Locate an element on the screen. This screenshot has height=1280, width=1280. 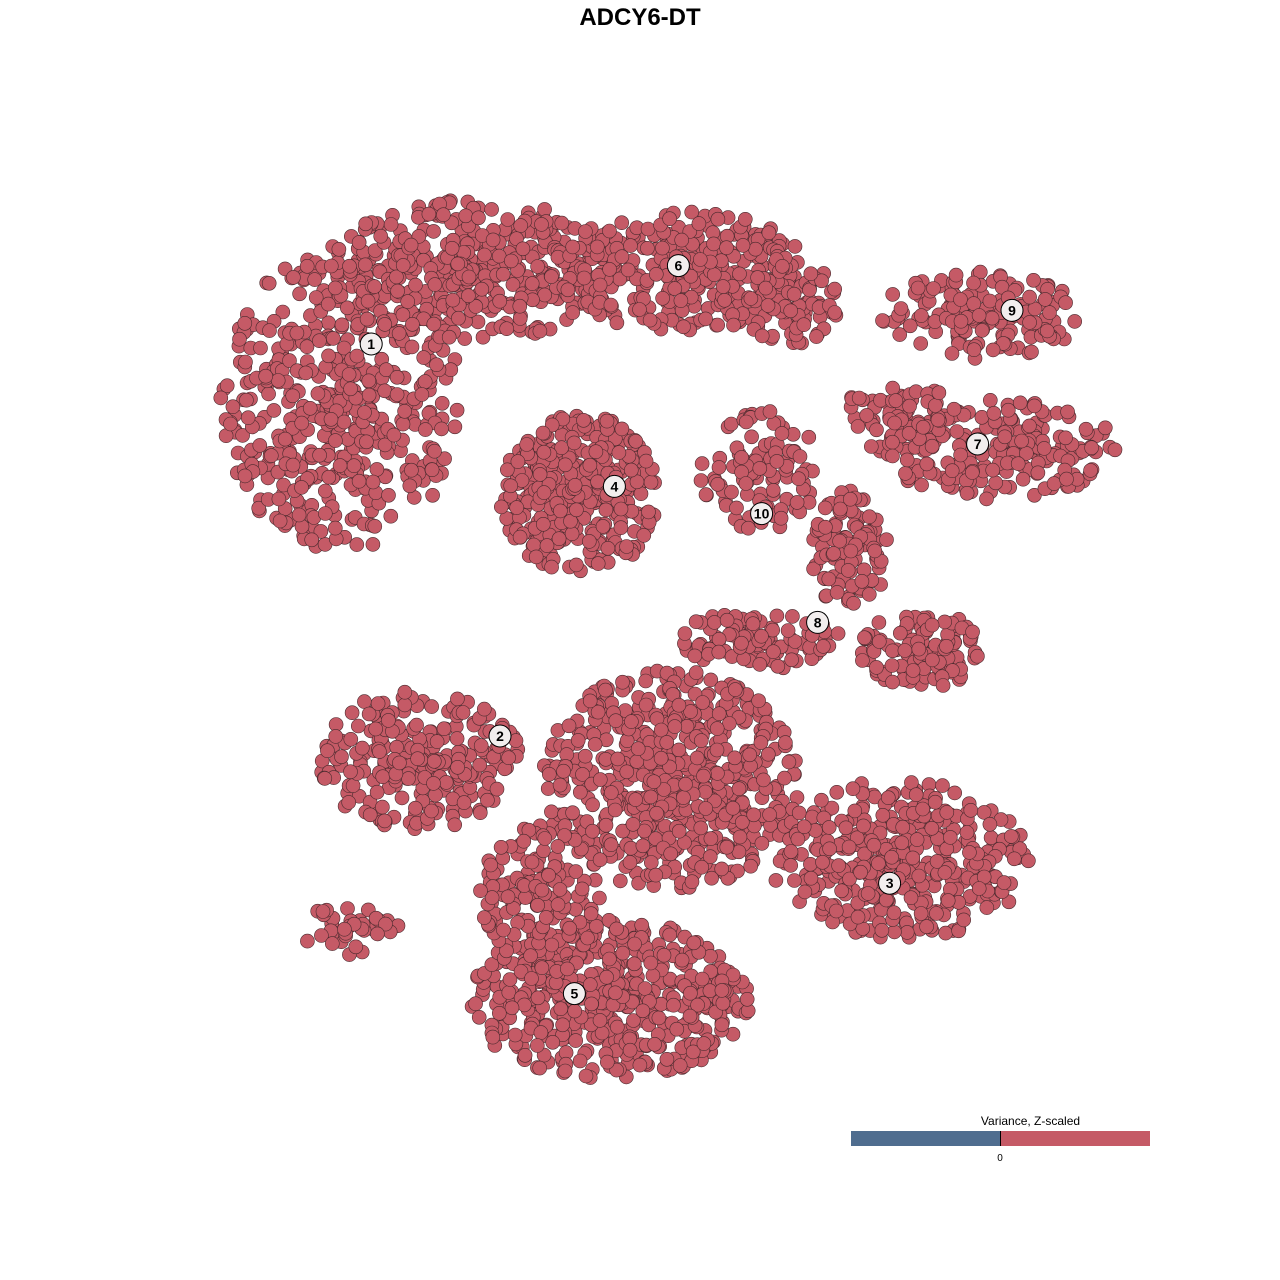
cluster-label-7: 7 is located at coordinates (978, 444).